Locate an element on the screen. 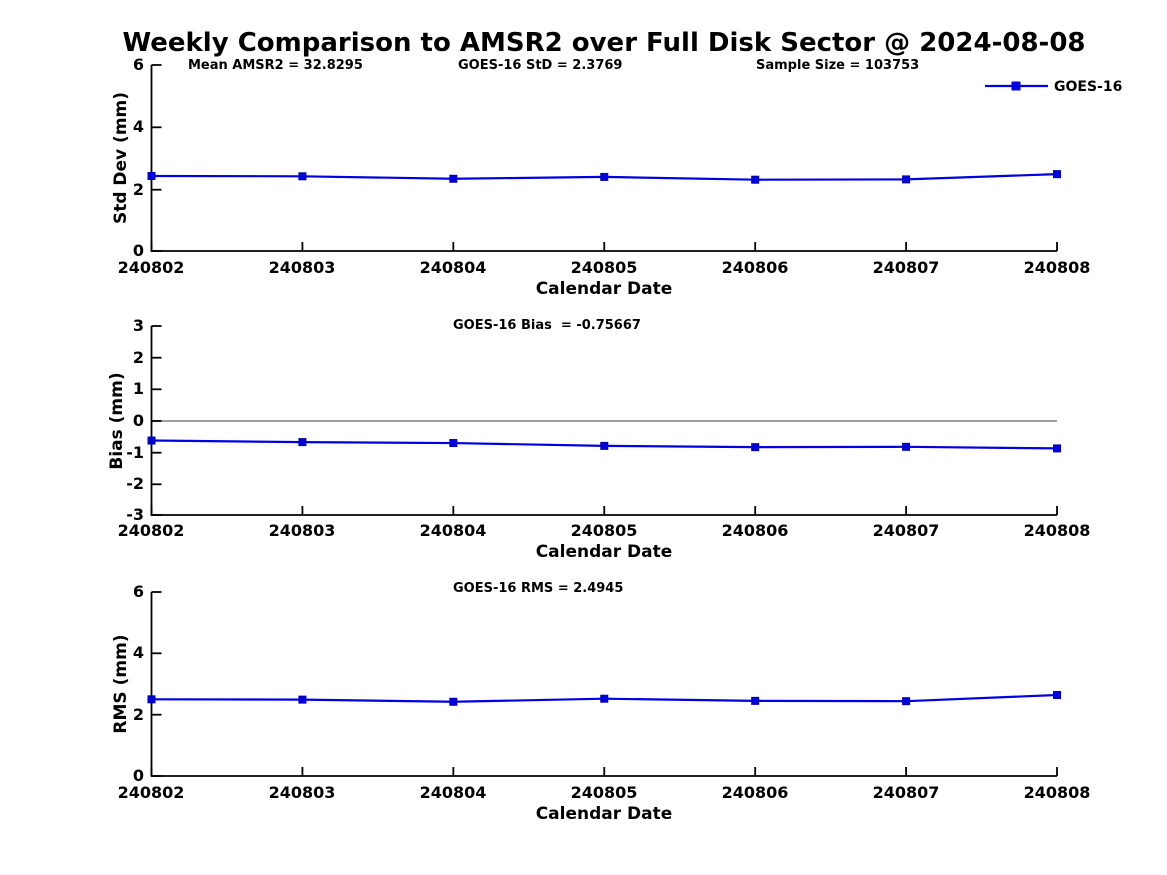  annotation-goes16-bias: GOES-16 Bias = -0.75667 is located at coordinates (547, 325).